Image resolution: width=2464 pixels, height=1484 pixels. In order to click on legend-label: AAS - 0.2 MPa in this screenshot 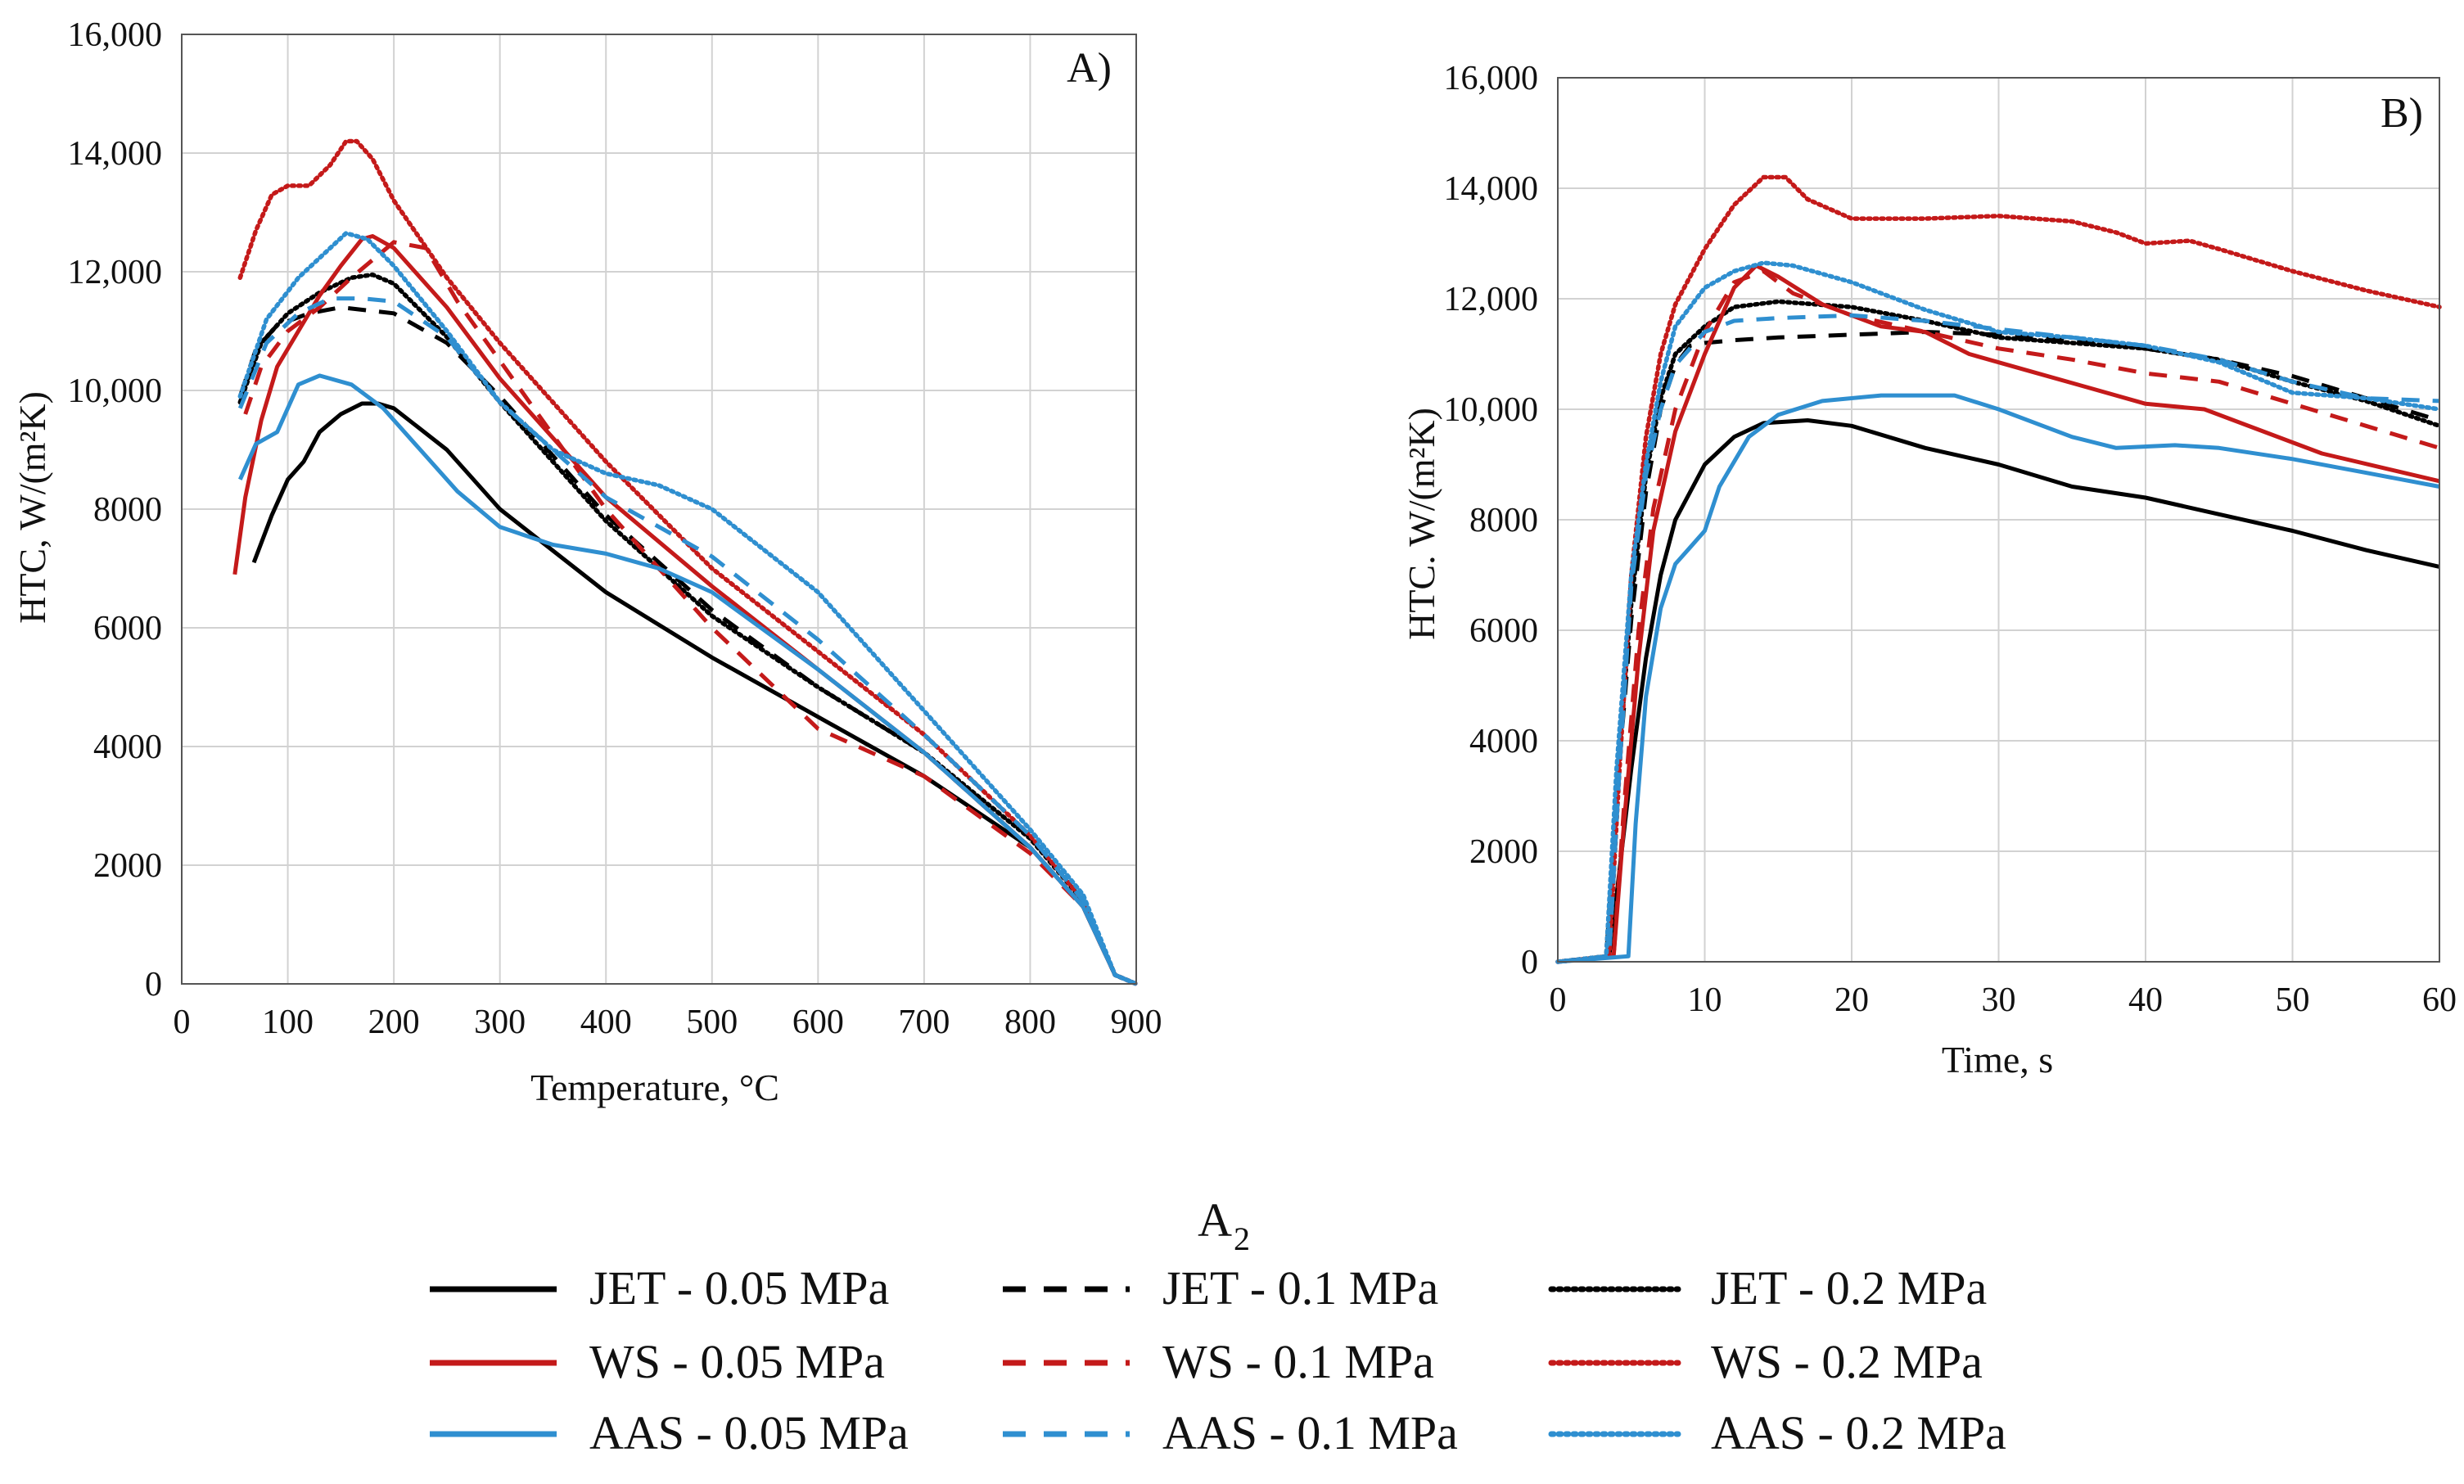, I will do `click(1858, 1432)`.